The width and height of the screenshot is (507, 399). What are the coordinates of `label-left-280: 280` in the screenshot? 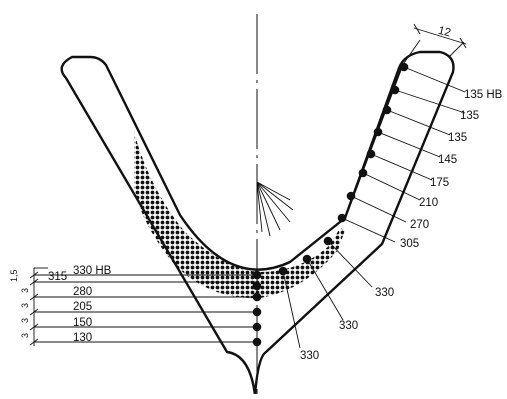 It's located at (82, 292).